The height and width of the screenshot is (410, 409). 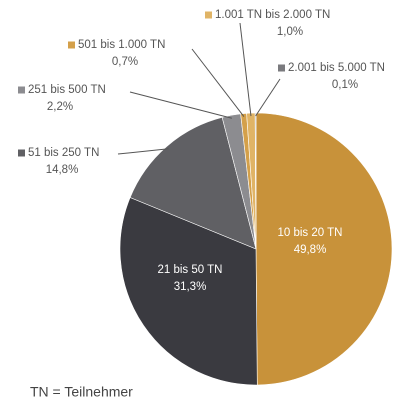 I want to click on slice-label: 501 bis 1.000 TN, so click(x=121, y=45).